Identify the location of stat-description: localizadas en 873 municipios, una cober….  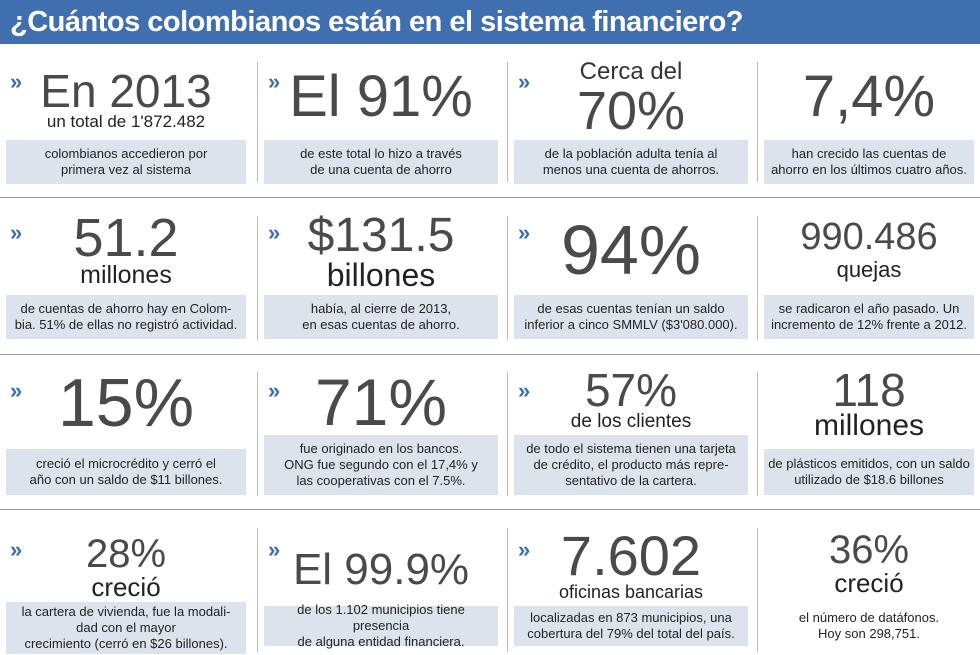
(631, 626).